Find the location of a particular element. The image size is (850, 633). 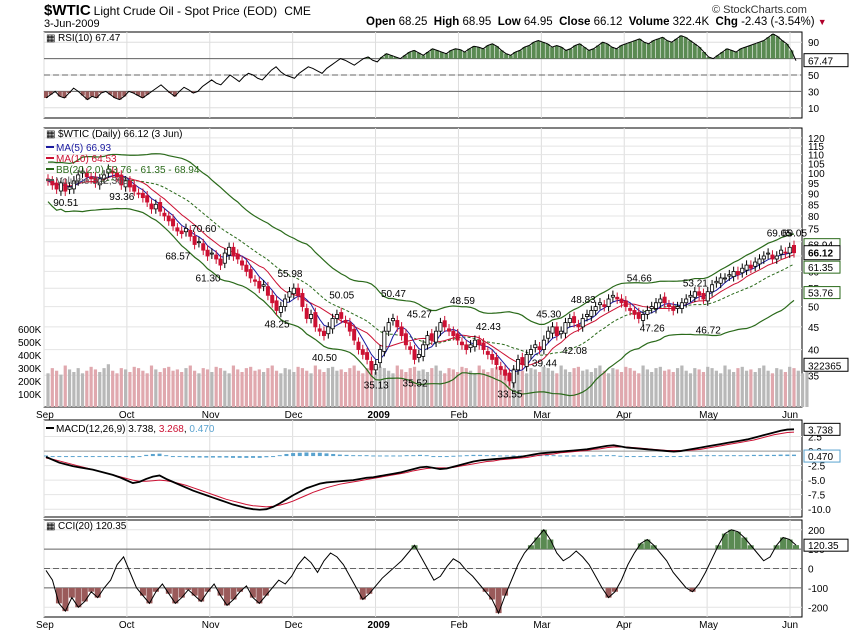

price-annotation: 42.43 is located at coordinates (488, 327).